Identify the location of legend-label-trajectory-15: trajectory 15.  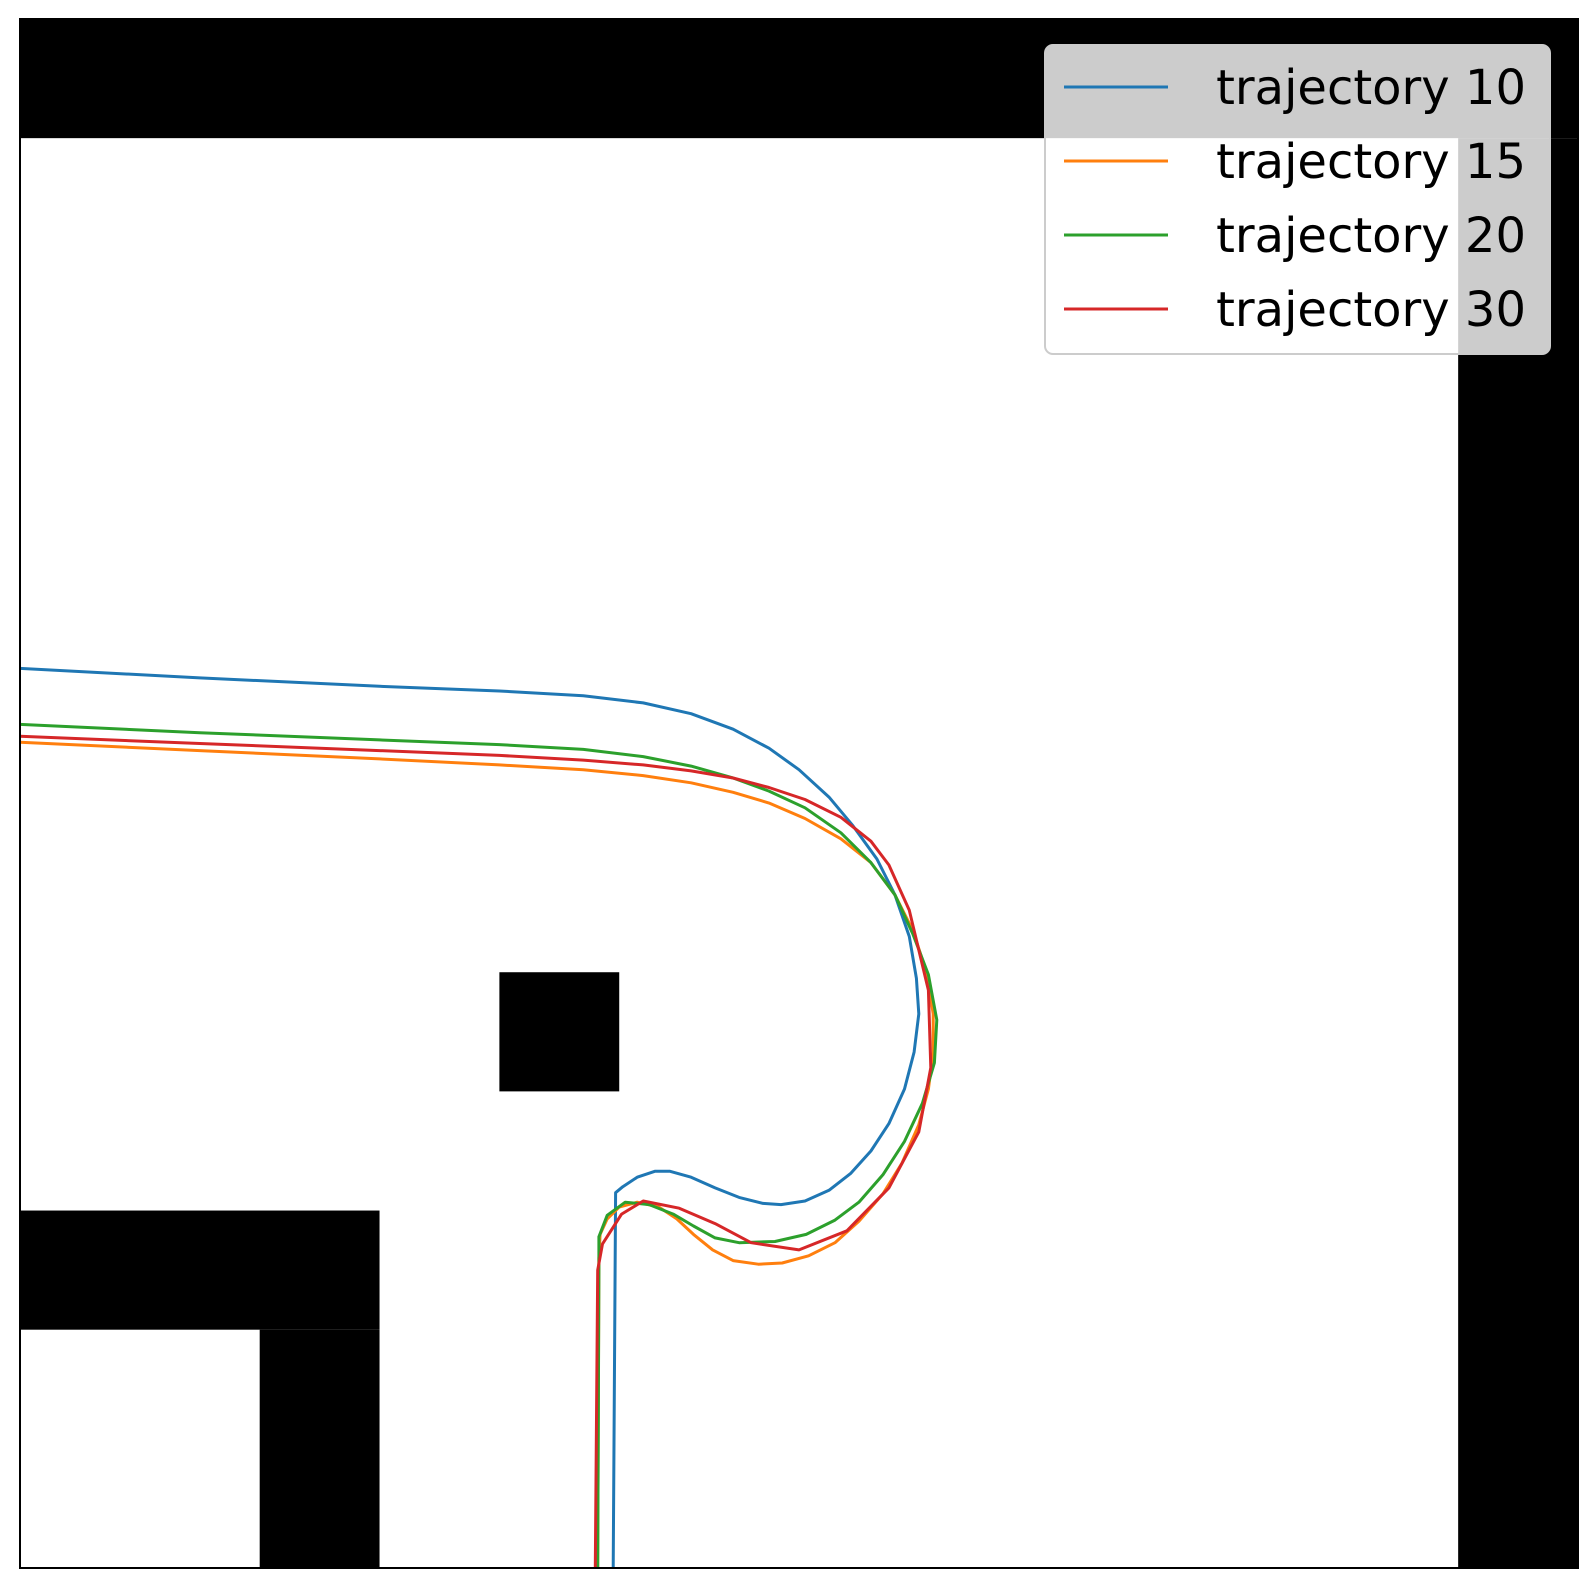
(1371, 162).